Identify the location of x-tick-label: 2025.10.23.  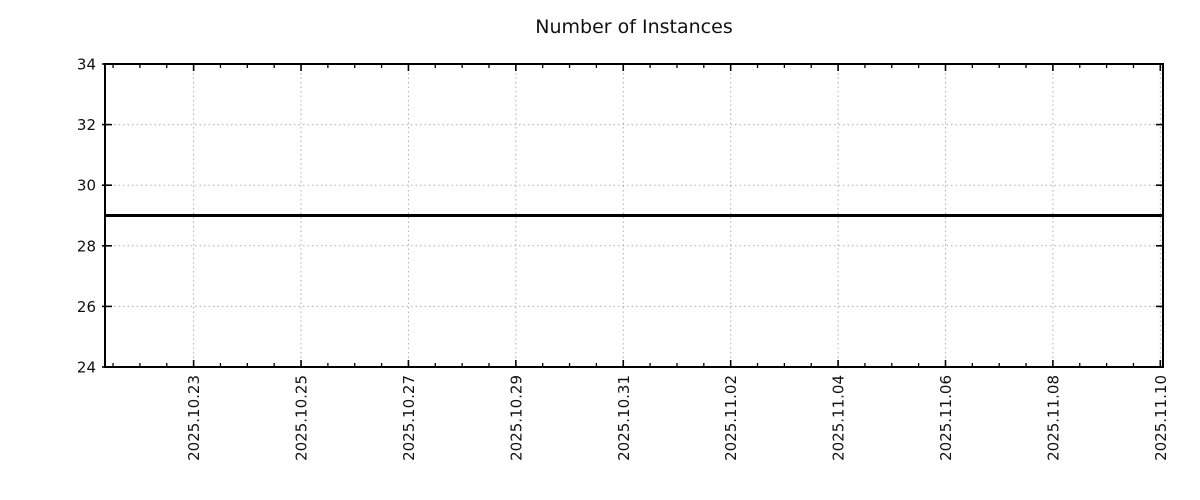
(194, 418).